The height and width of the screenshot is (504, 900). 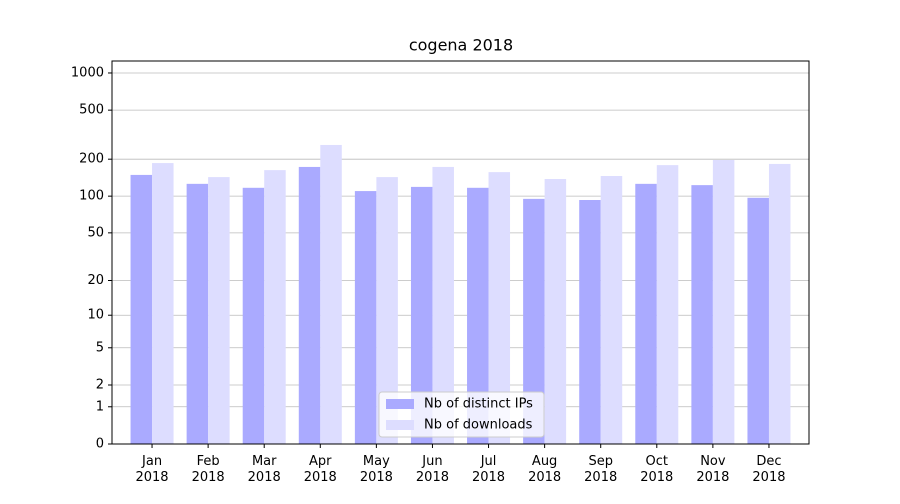 I want to click on x-tick-label: Nov 2018, so click(x=712, y=469).